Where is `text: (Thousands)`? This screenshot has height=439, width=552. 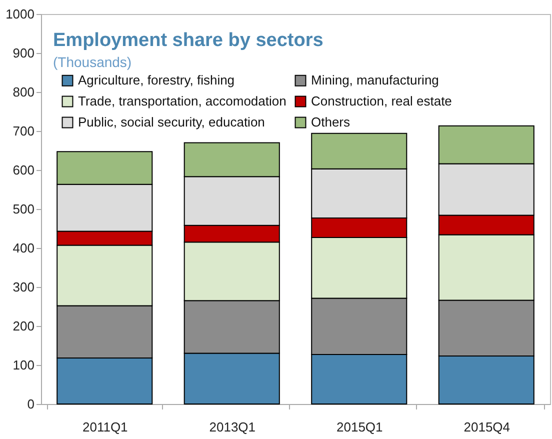 text: (Thousands) is located at coordinates (92, 62).